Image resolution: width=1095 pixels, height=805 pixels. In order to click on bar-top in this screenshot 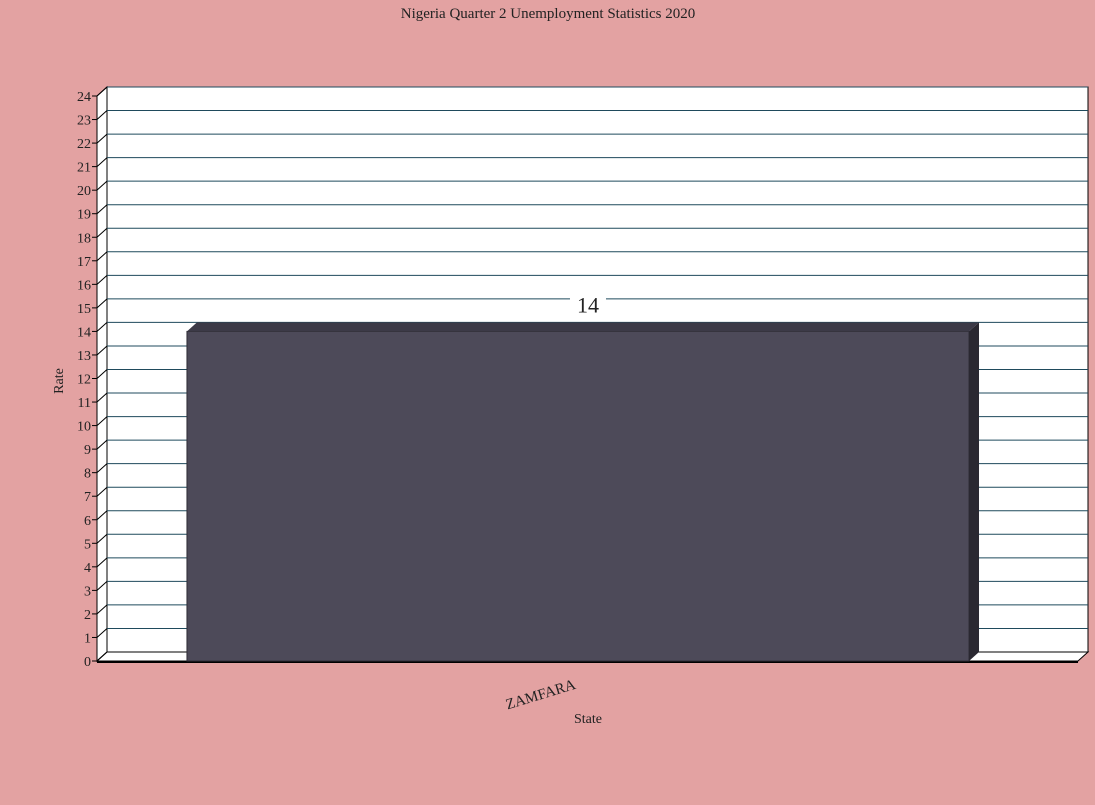, I will do `click(583, 327)`.